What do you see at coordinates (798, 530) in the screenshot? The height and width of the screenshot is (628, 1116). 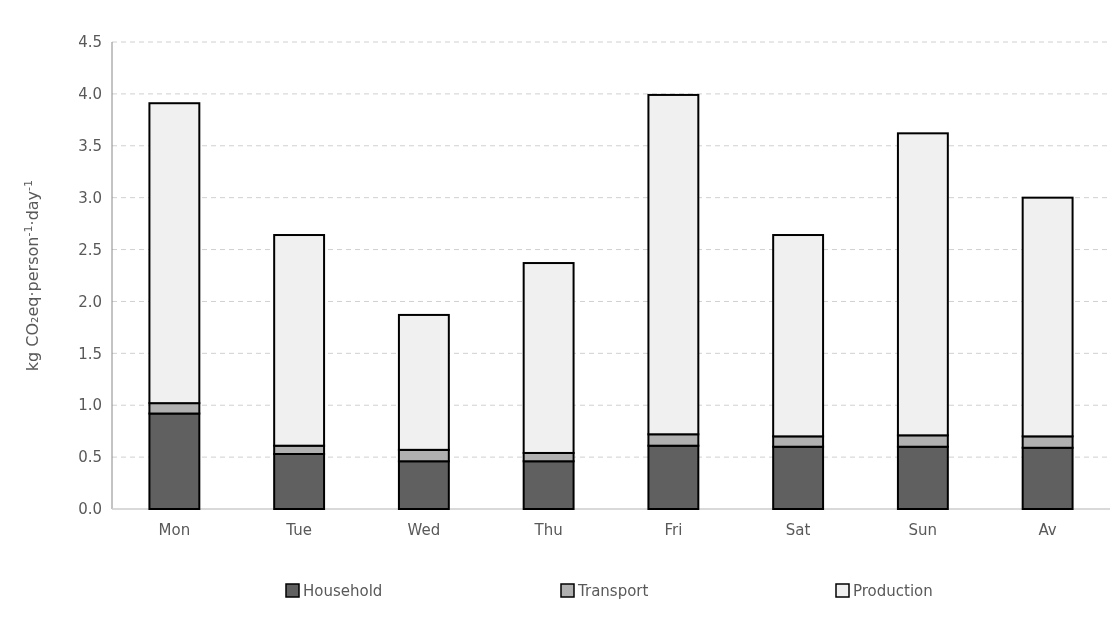 I see `x-tick-label: Sat` at bounding box center [798, 530].